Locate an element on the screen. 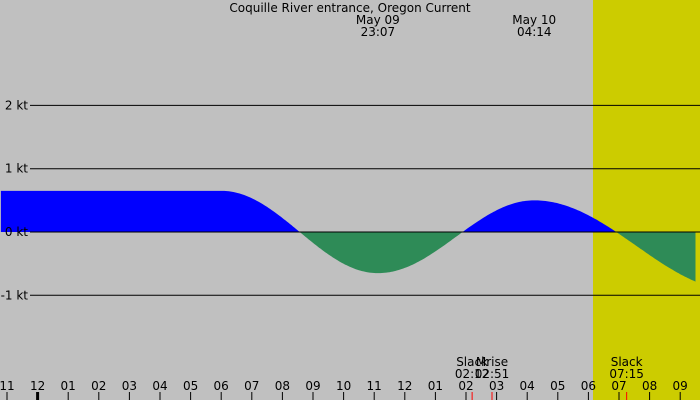  extreme-date-label: May 10 is located at coordinates (534, 20).